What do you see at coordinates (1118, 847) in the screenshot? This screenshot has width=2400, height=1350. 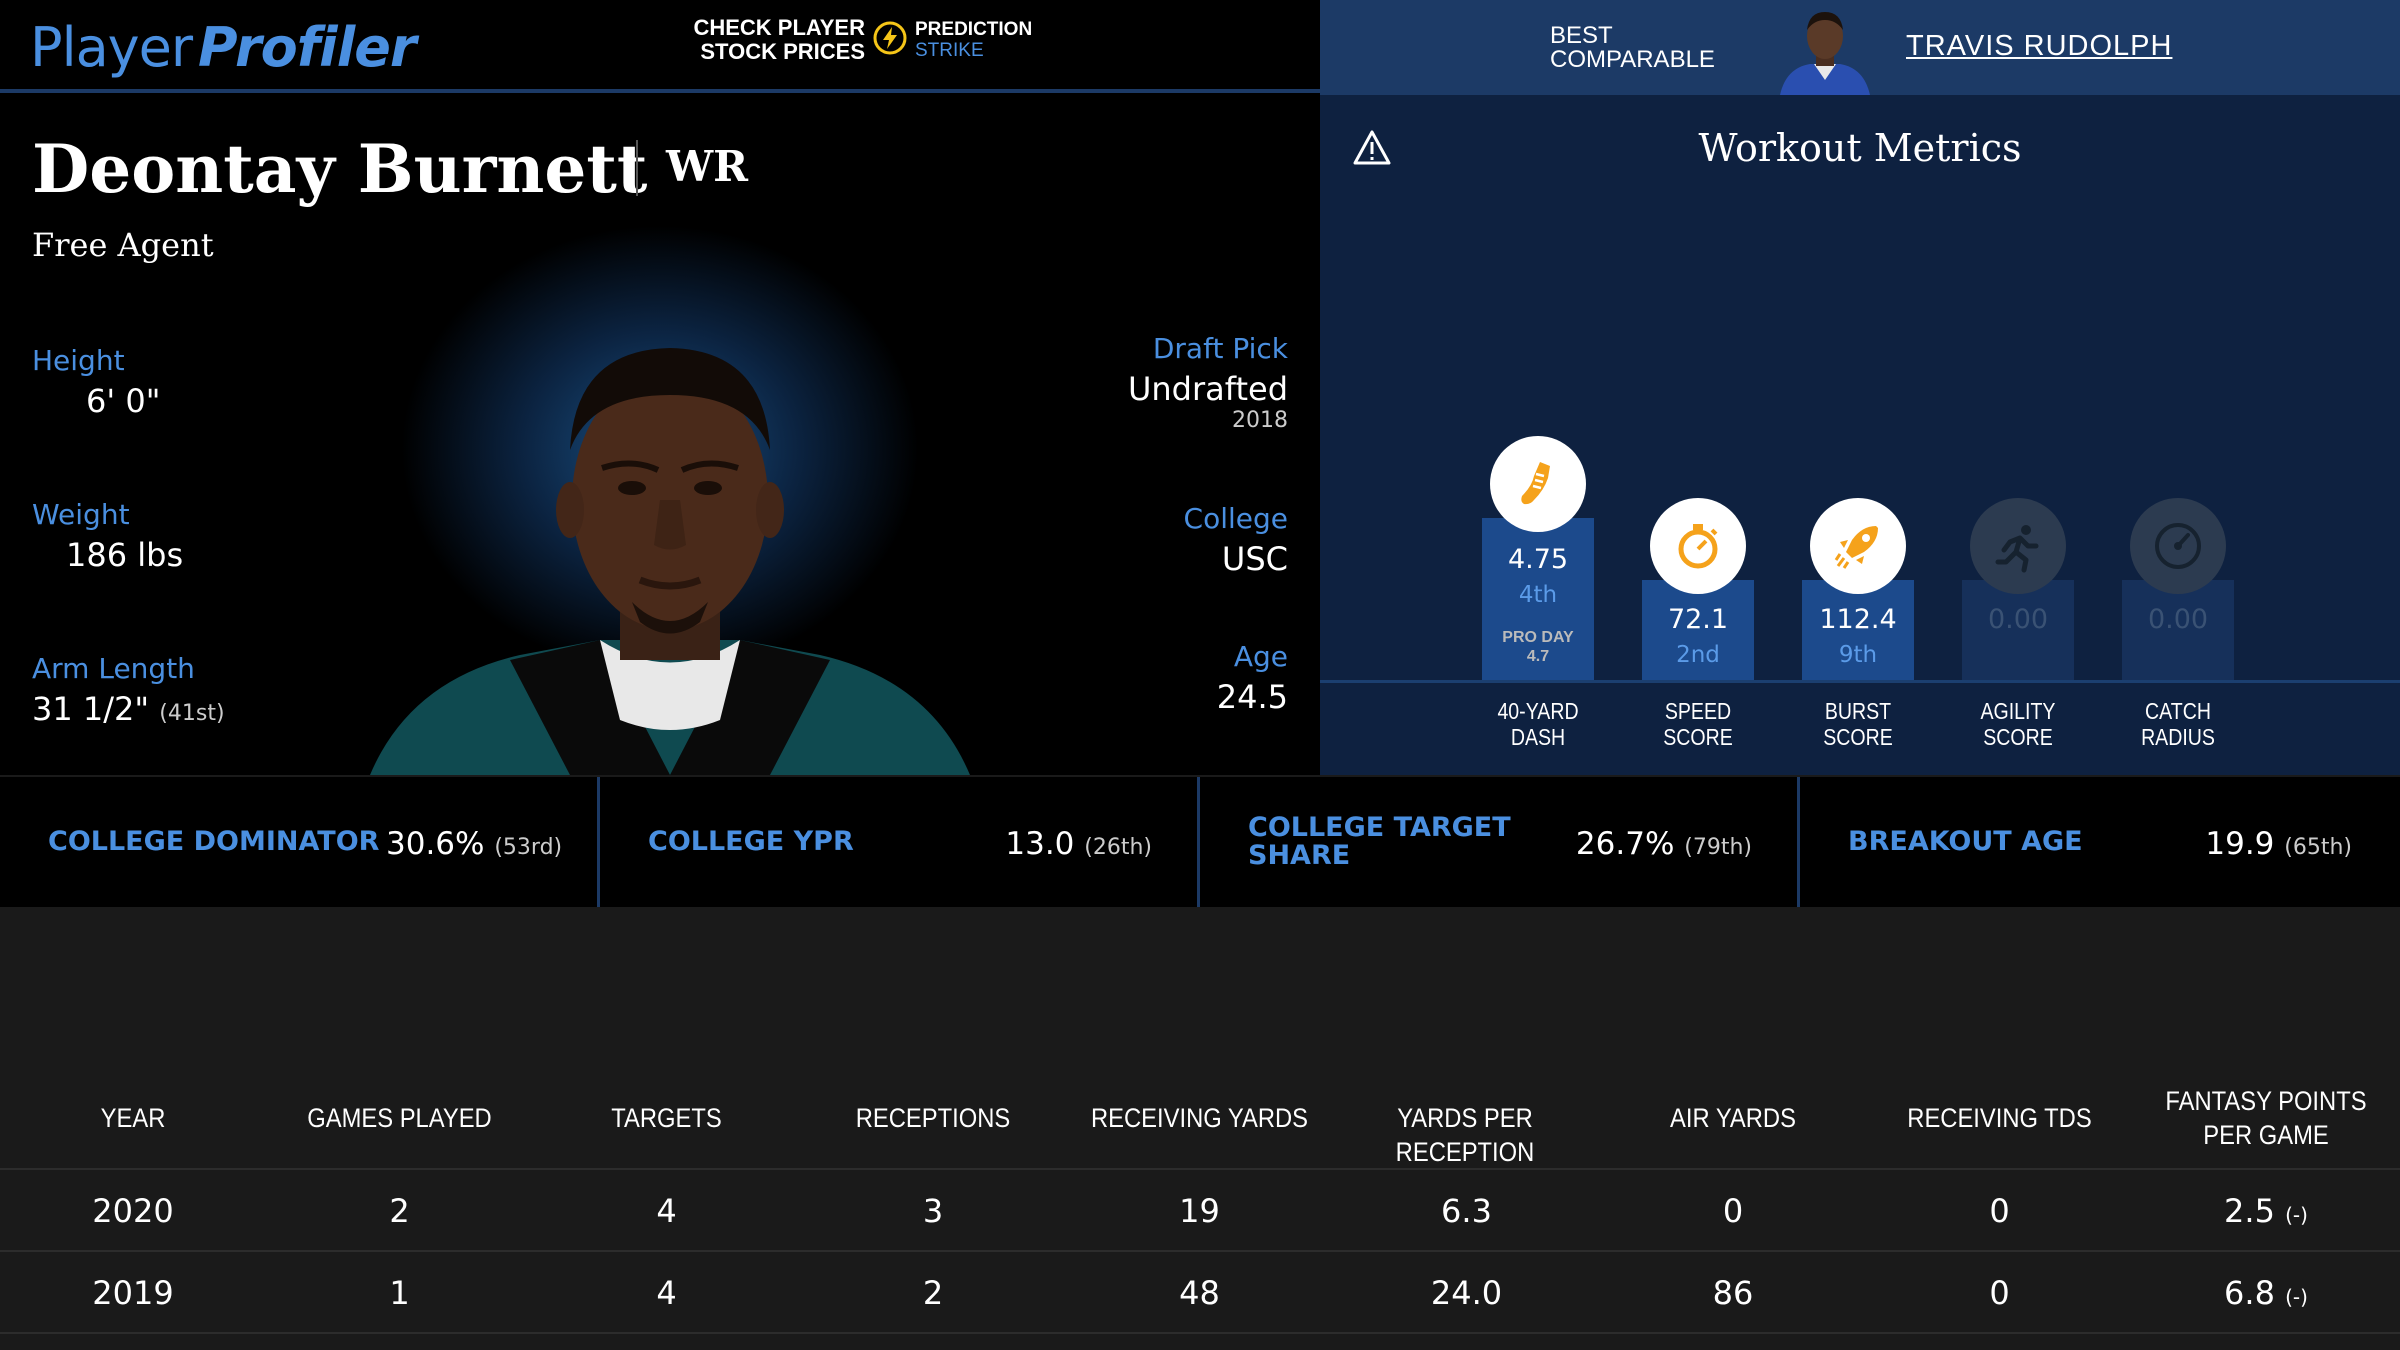 I see `stat-rank: (26th)` at bounding box center [1118, 847].